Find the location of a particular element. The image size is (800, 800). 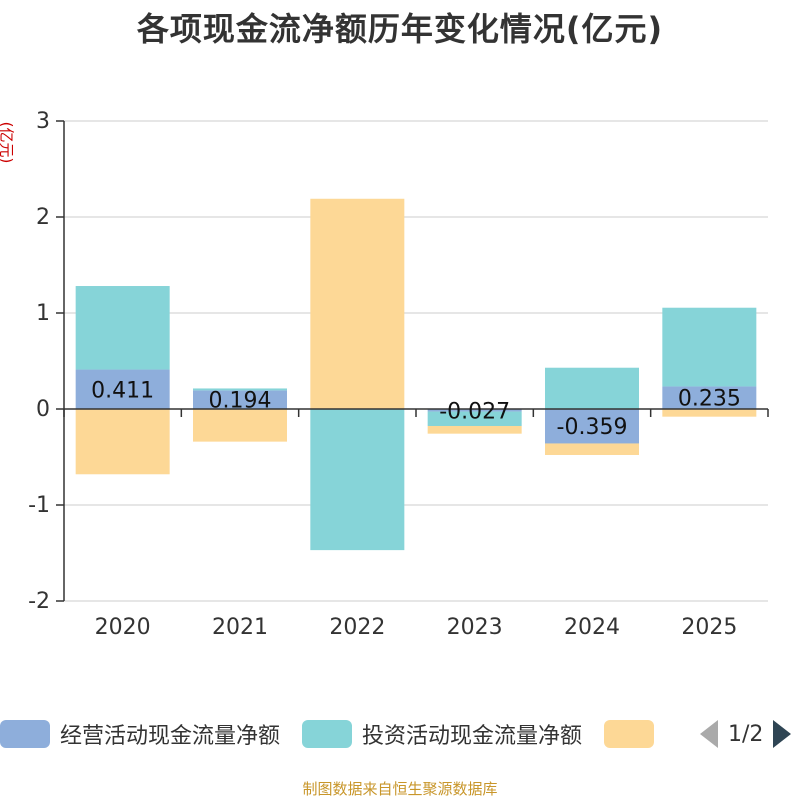

legend-pager: 1/2 is located at coordinates (746, 734).